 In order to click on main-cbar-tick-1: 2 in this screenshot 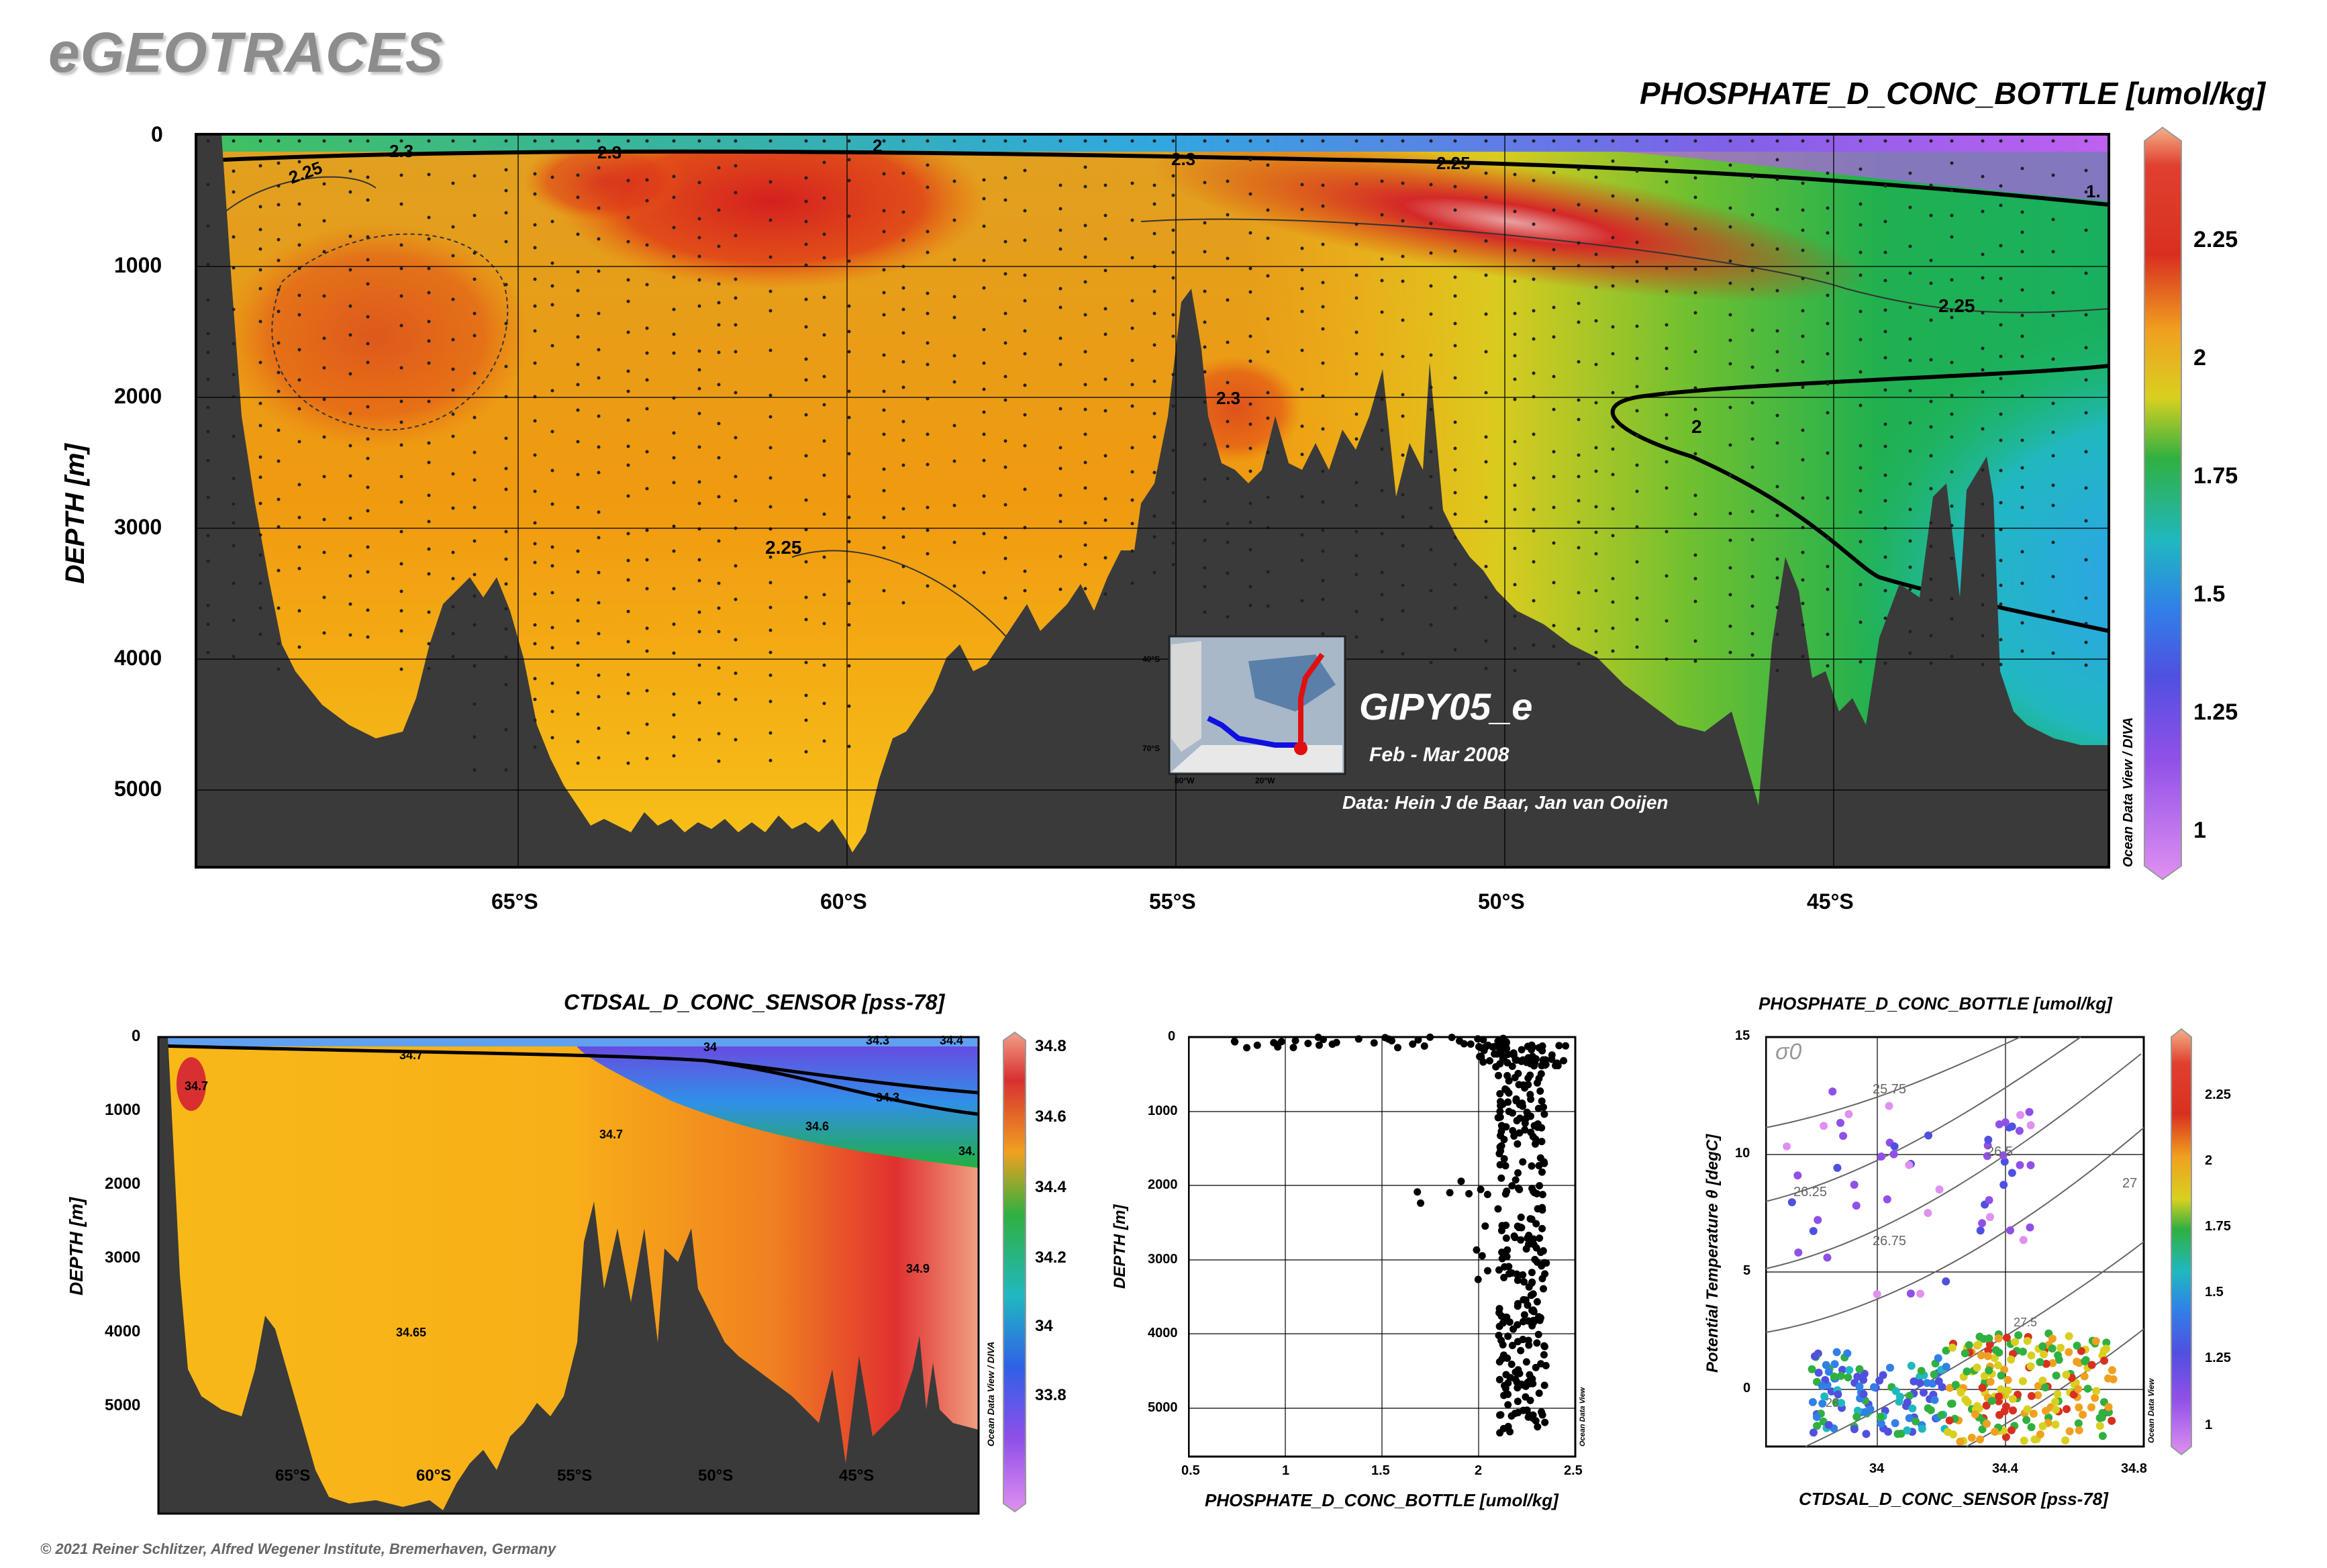, I will do `click(2199, 358)`.